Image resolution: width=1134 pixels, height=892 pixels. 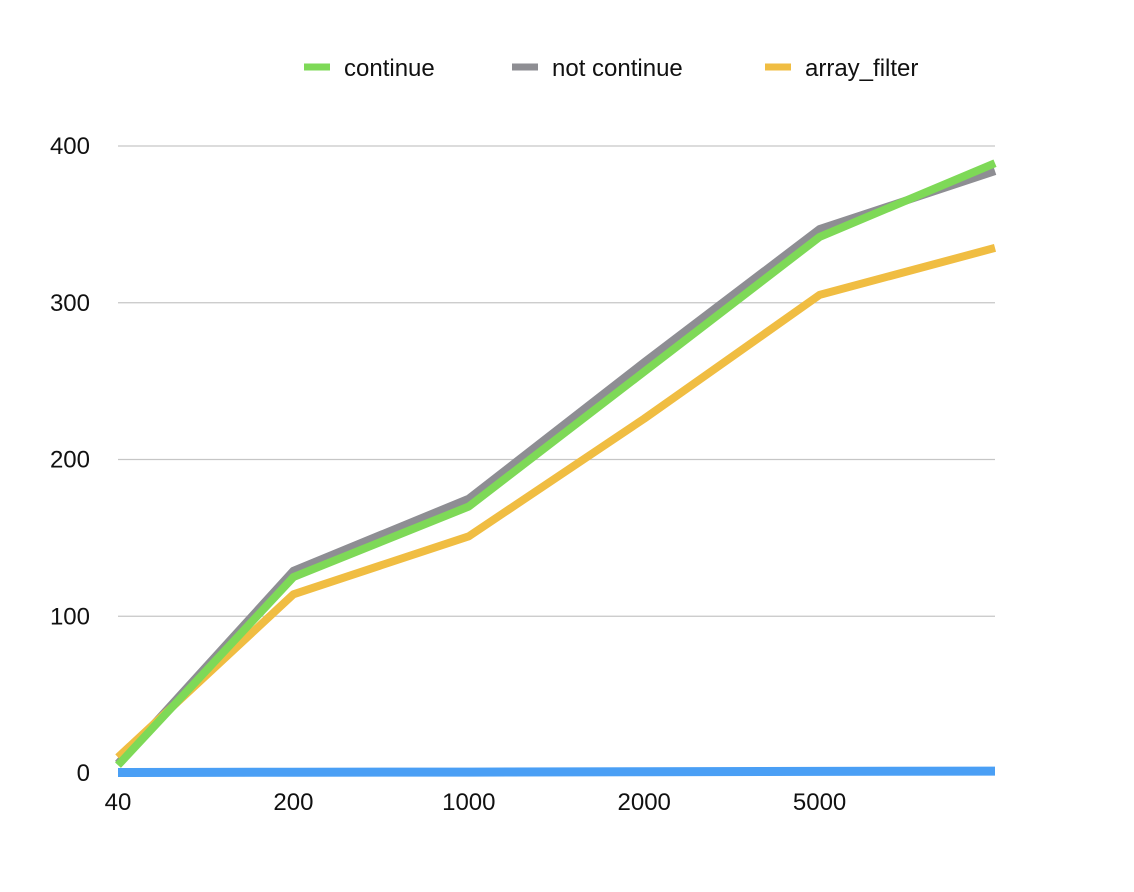 What do you see at coordinates (644, 802) in the screenshot?
I see `x-tick-label: 2000` at bounding box center [644, 802].